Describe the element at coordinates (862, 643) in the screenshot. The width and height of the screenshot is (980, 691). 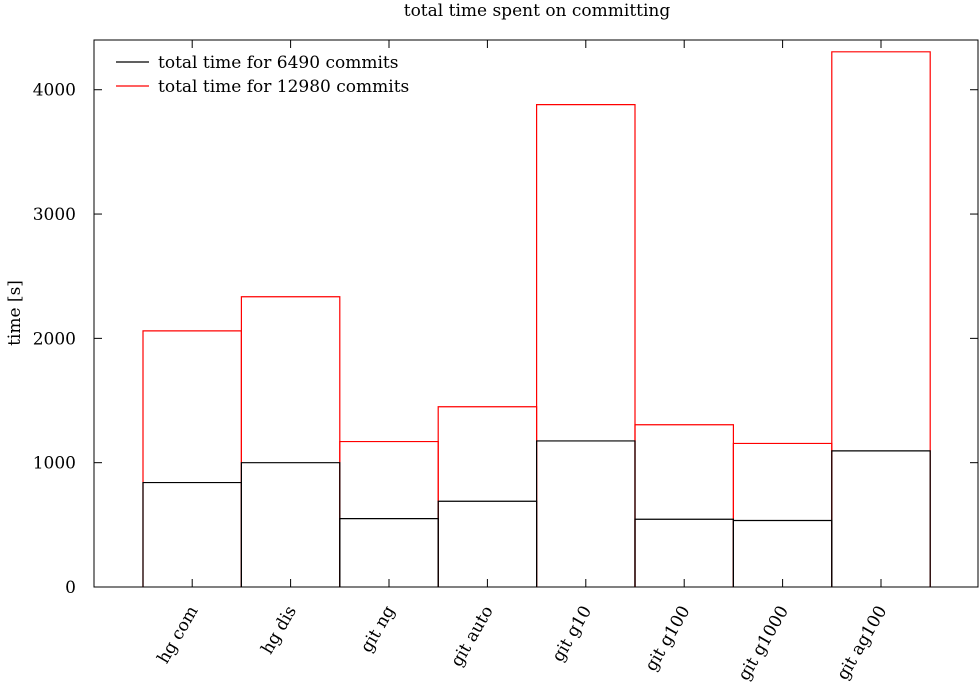
I see `x-tick-label: git ag100` at that location.